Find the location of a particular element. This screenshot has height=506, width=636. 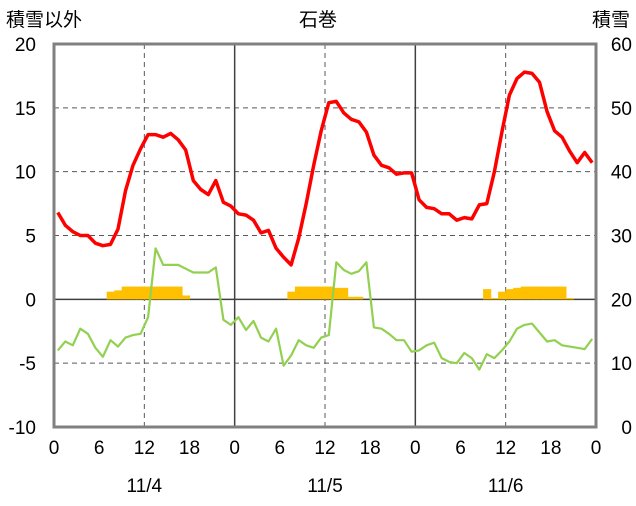

right-tick-label: 20 is located at coordinates (621, 300).